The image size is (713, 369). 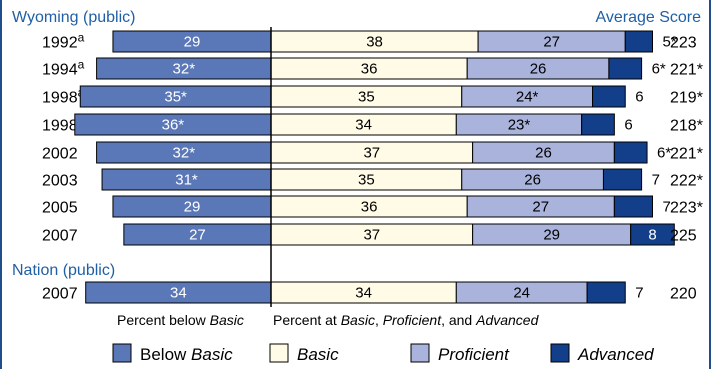 What do you see at coordinates (180, 320) in the screenshot?
I see `axis-label-left: Percent below Basic` at bounding box center [180, 320].